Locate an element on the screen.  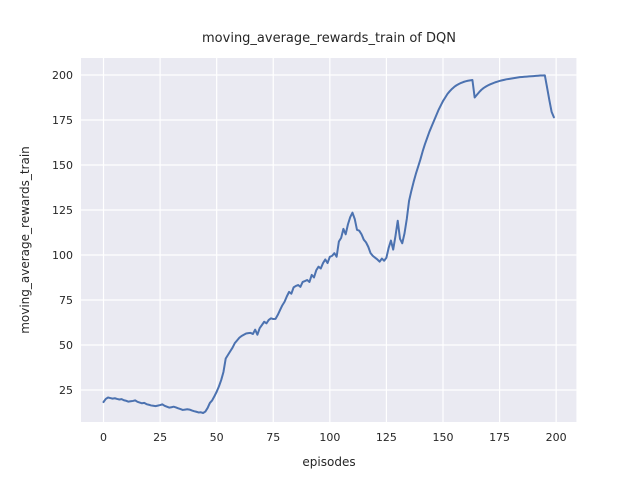
y-tick-label: 200 is located at coordinates (62, 75).